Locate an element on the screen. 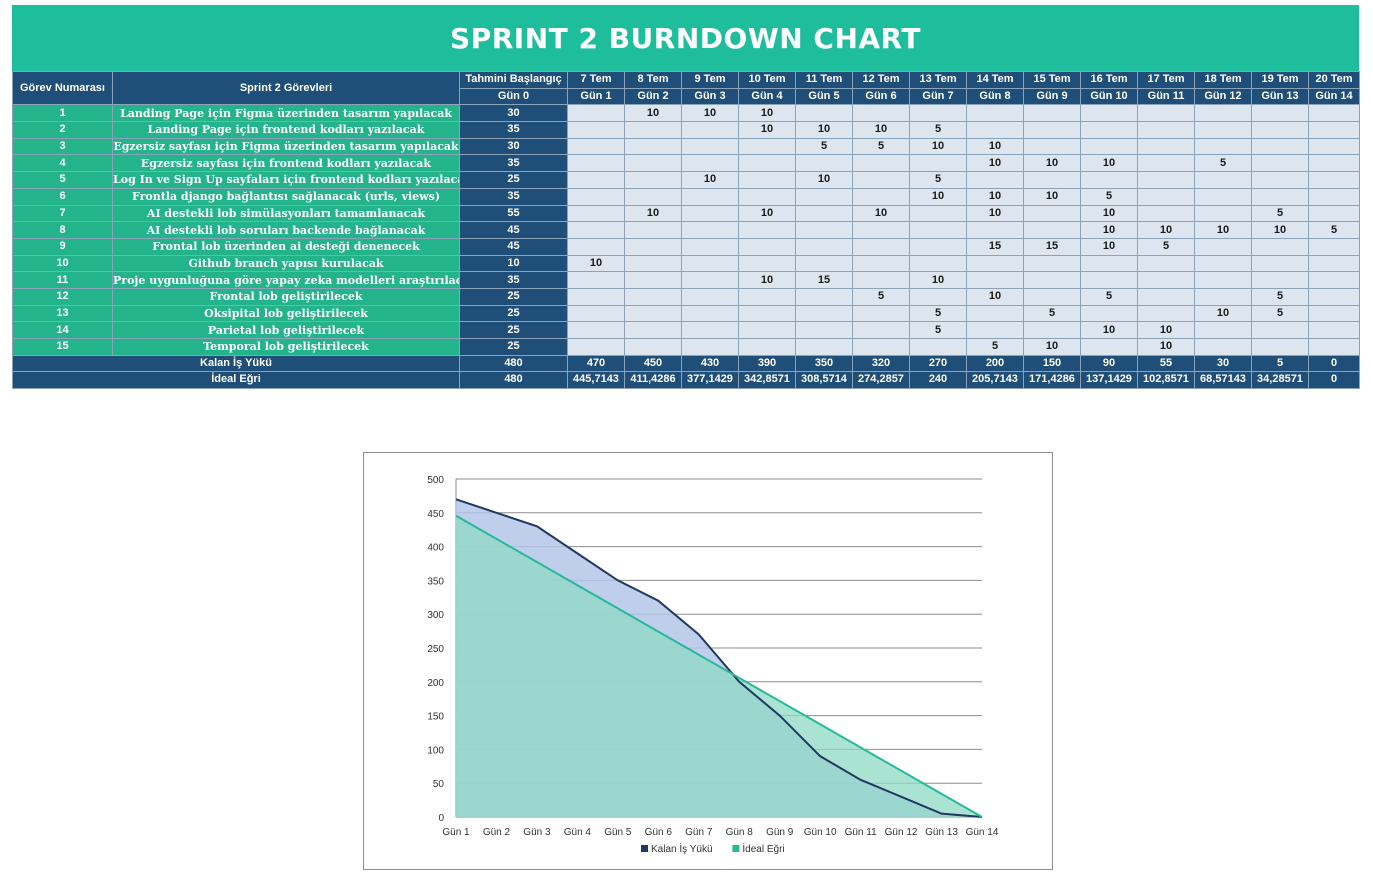 This screenshot has width=1373, height=880. task-estimate: 55 is located at coordinates (513, 213).